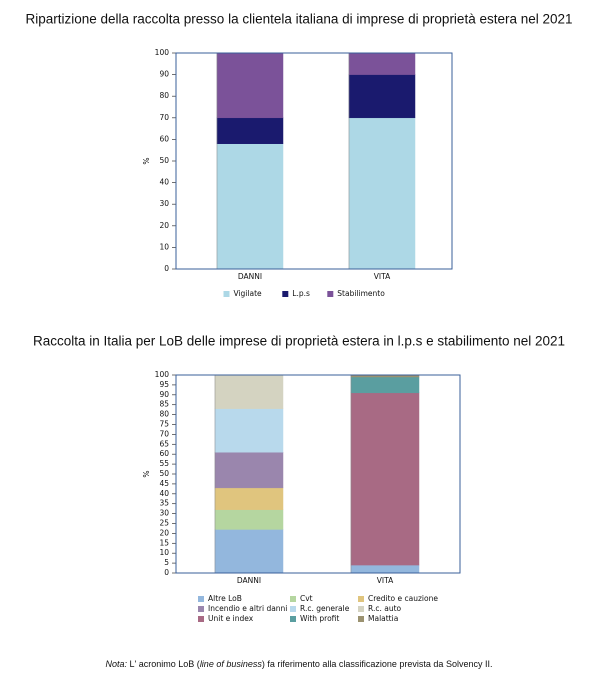  What do you see at coordinates (385, 608) in the screenshot?
I see `legend-label: R.c. auto` at bounding box center [385, 608].